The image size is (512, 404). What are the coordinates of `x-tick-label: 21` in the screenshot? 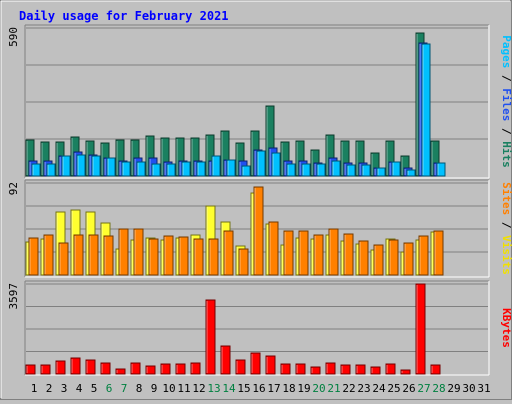 It's located at (333, 388).